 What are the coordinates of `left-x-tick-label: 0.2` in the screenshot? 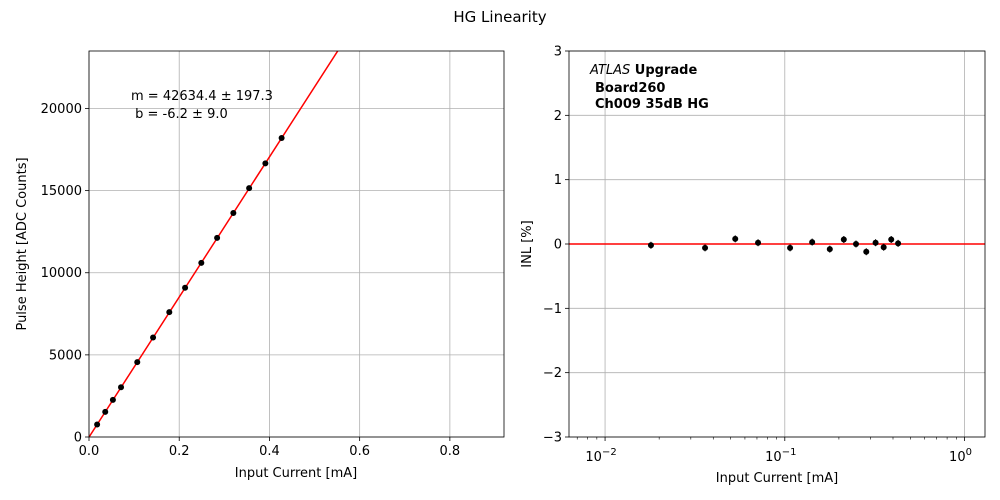 It's located at (179, 451).